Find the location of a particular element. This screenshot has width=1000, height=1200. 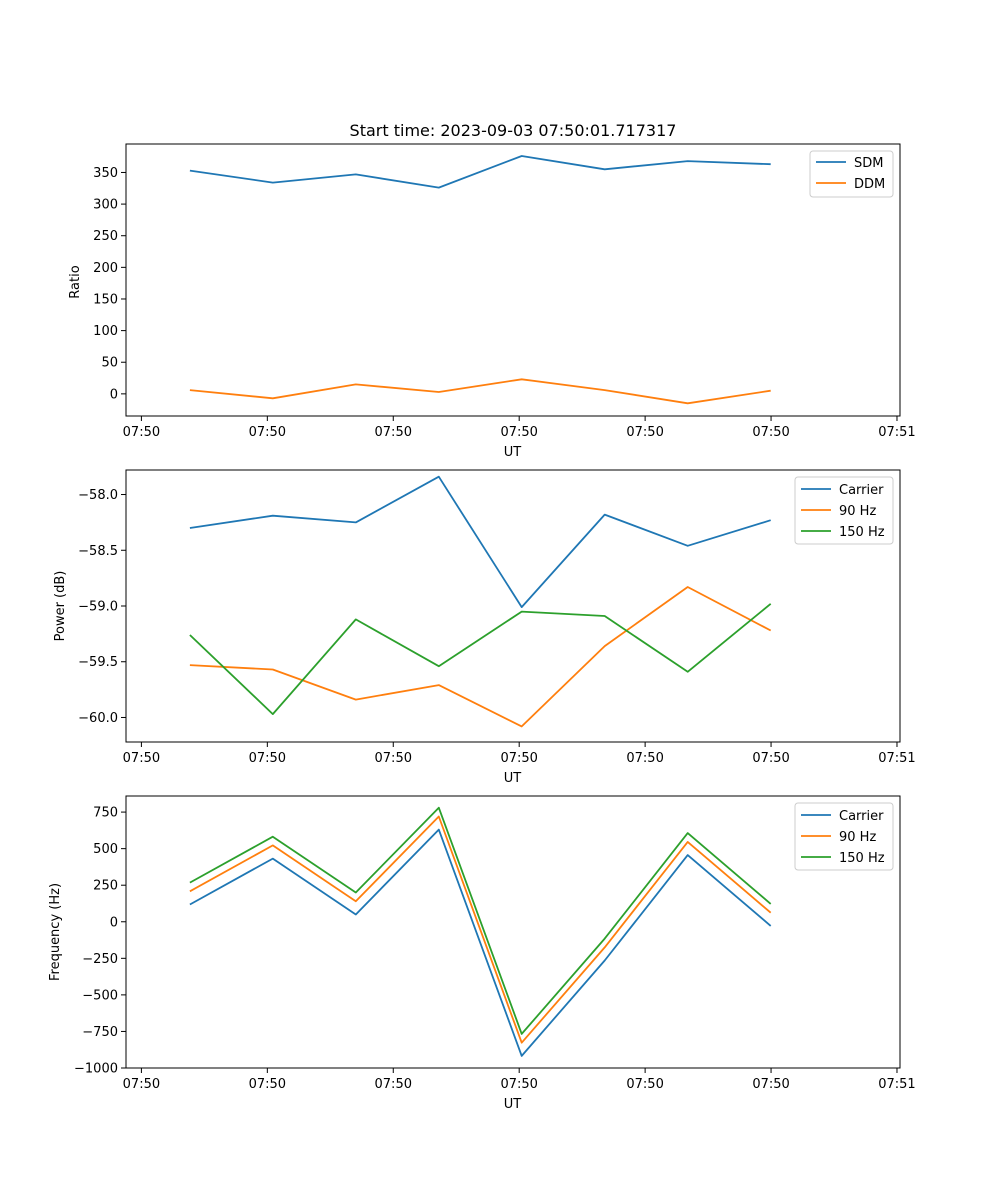

y-tick-label: 50 is located at coordinates (109, 363).